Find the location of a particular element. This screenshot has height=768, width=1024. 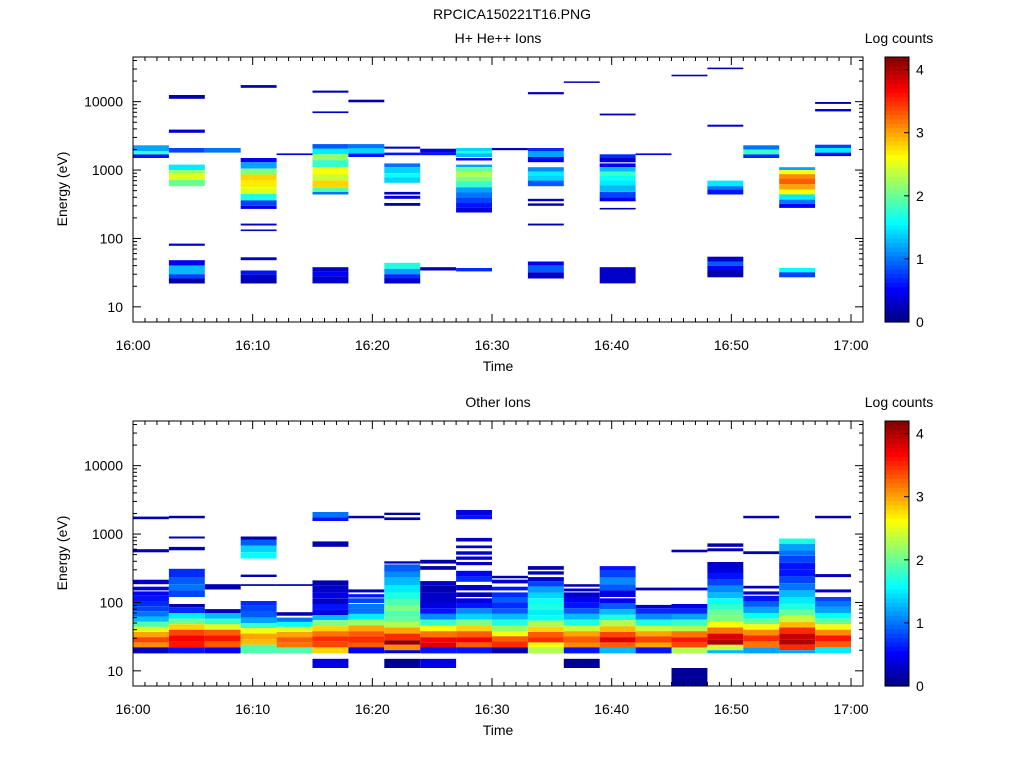

heatmap-cell-p2-c13-b5 is located at coordinates (617, 601).